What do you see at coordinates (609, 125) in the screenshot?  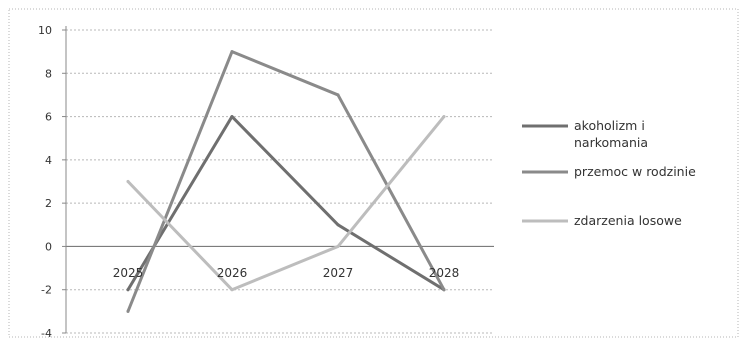 I see `legend-label: akoholizm i` at bounding box center [609, 125].